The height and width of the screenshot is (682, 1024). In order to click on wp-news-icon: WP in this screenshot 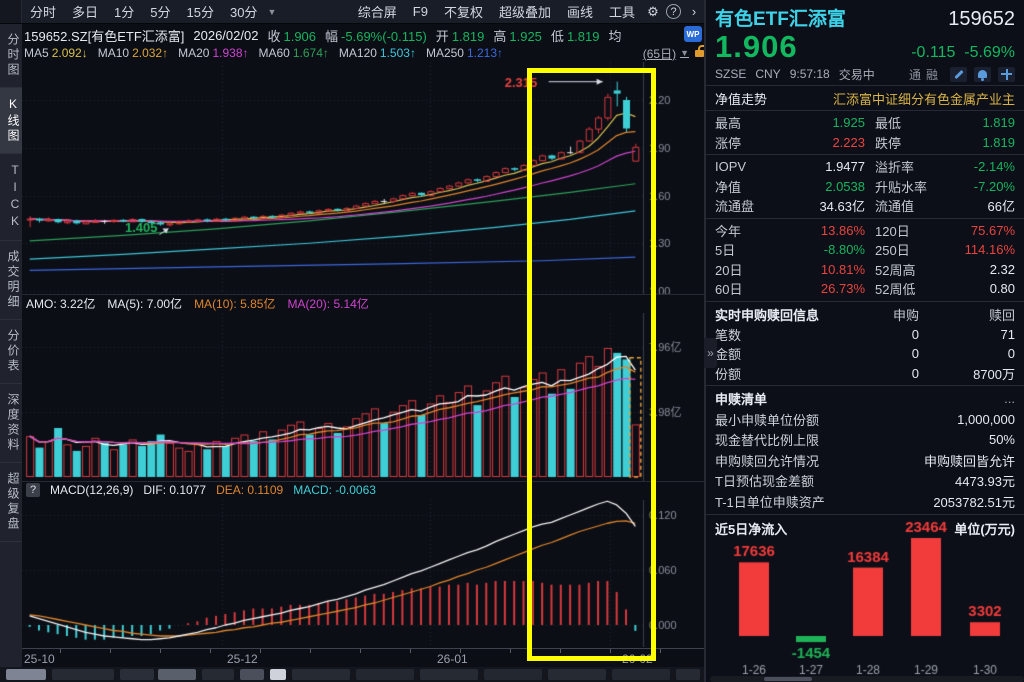, I will do `click(693, 34)`.